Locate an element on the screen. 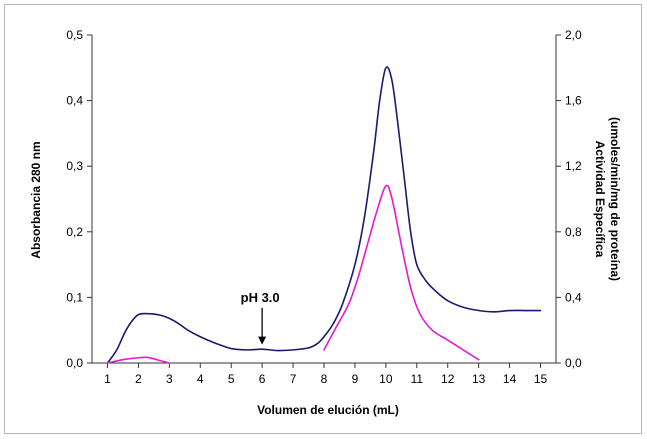 The image size is (647, 439). x-tick-label: 1 is located at coordinates (107, 379).